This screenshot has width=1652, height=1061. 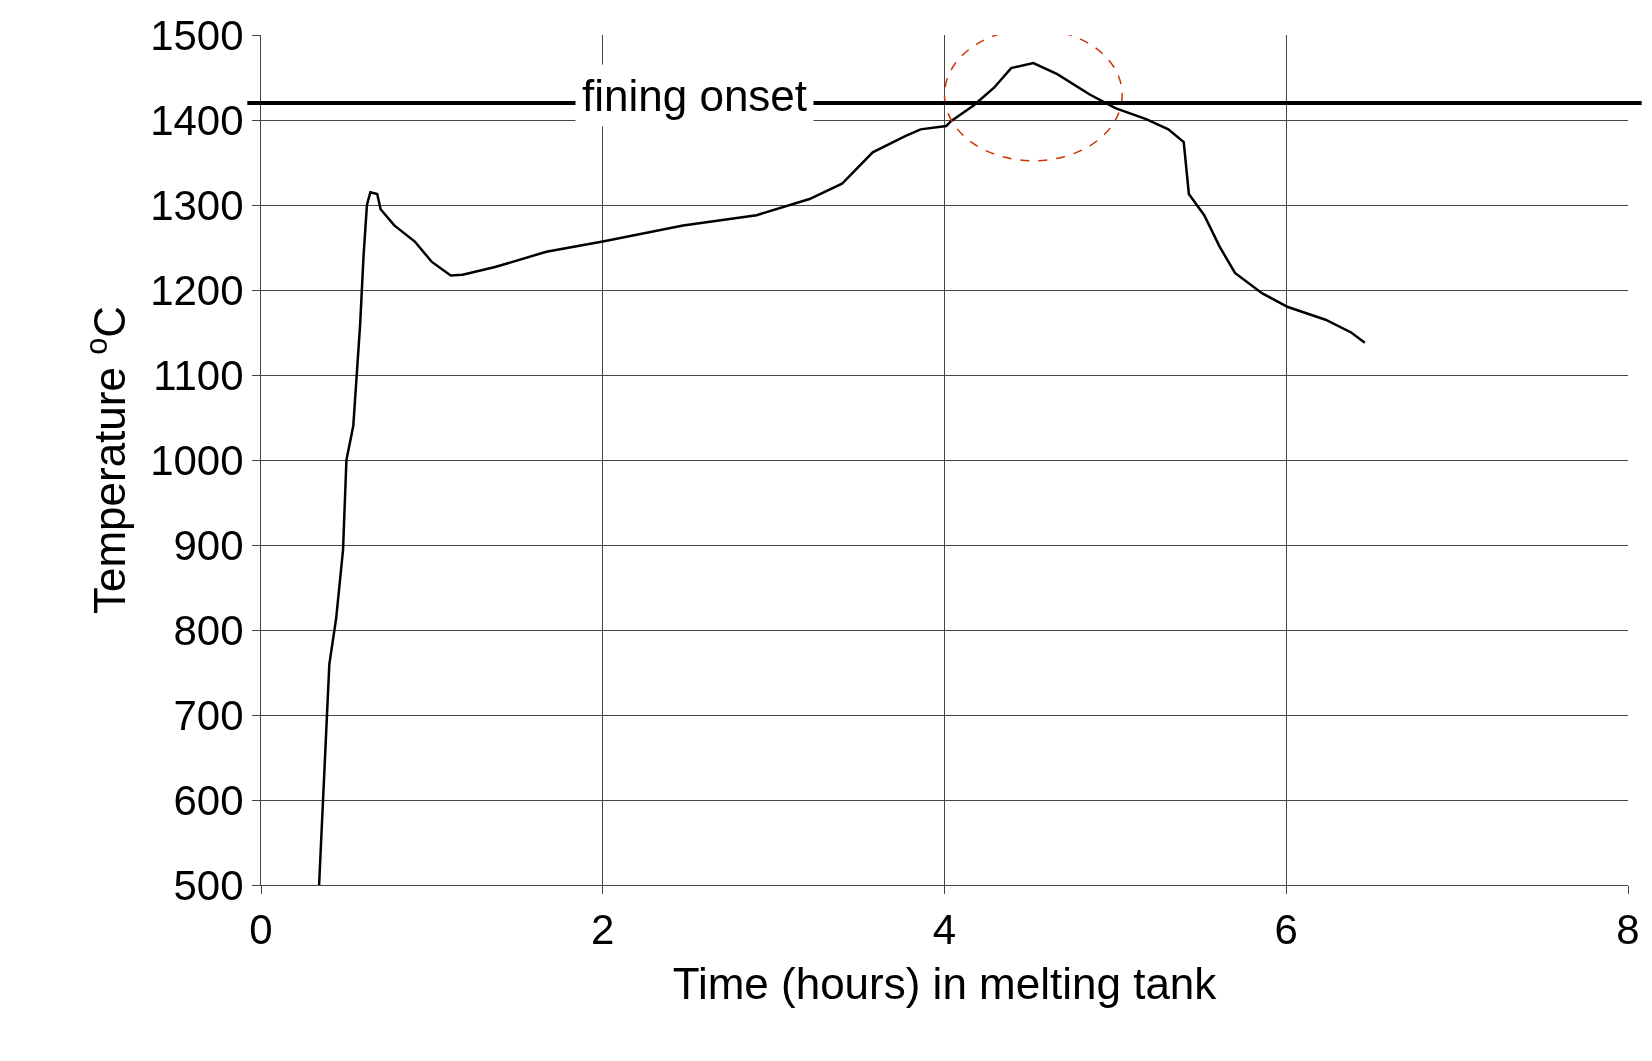 What do you see at coordinates (197, 120) in the screenshot?
I see `y-tick-label: 1400` at bounding box center [197, 120].